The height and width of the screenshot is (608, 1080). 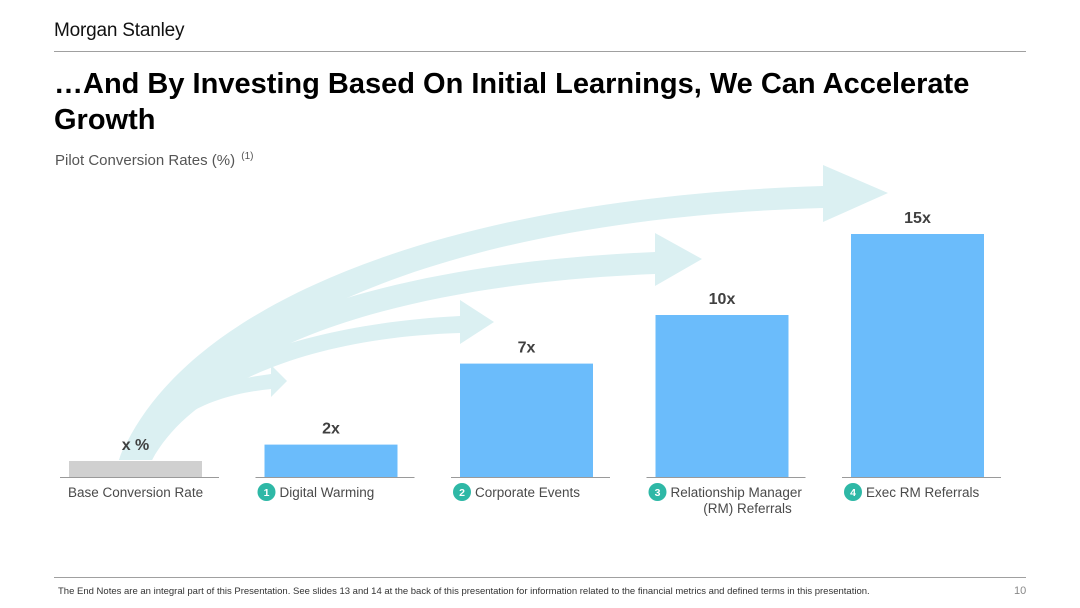 I want to click on data-label-2: 2x, so click(x=331, y=429).